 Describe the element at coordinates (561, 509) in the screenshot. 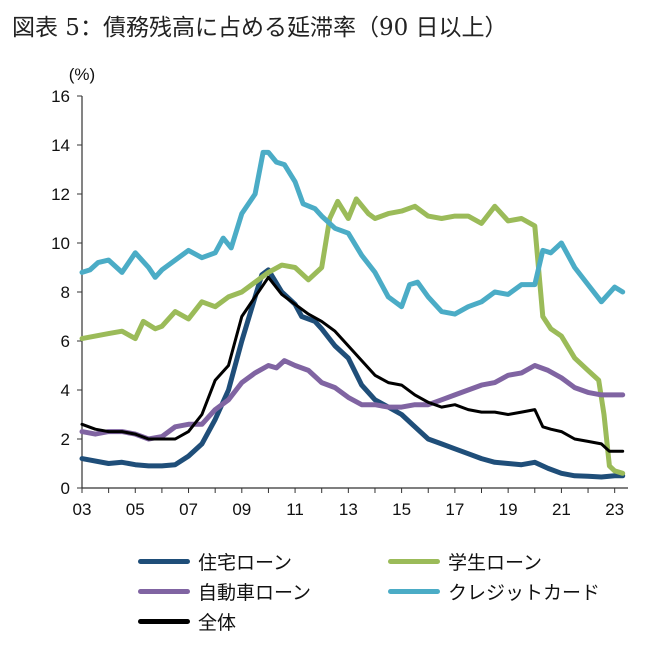

I see `x-tick-label: 21` at that location.